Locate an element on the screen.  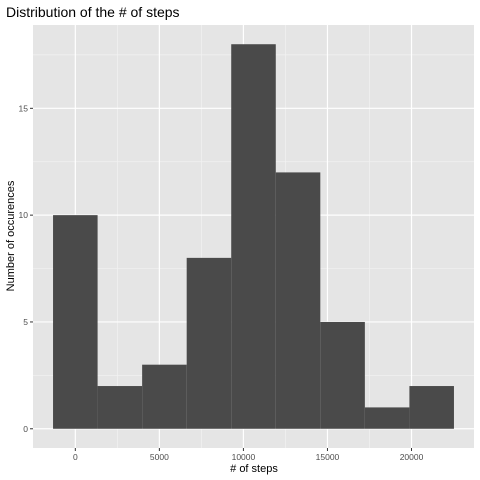
x-tick-label: 15000 is located at coordinates (328, 457).